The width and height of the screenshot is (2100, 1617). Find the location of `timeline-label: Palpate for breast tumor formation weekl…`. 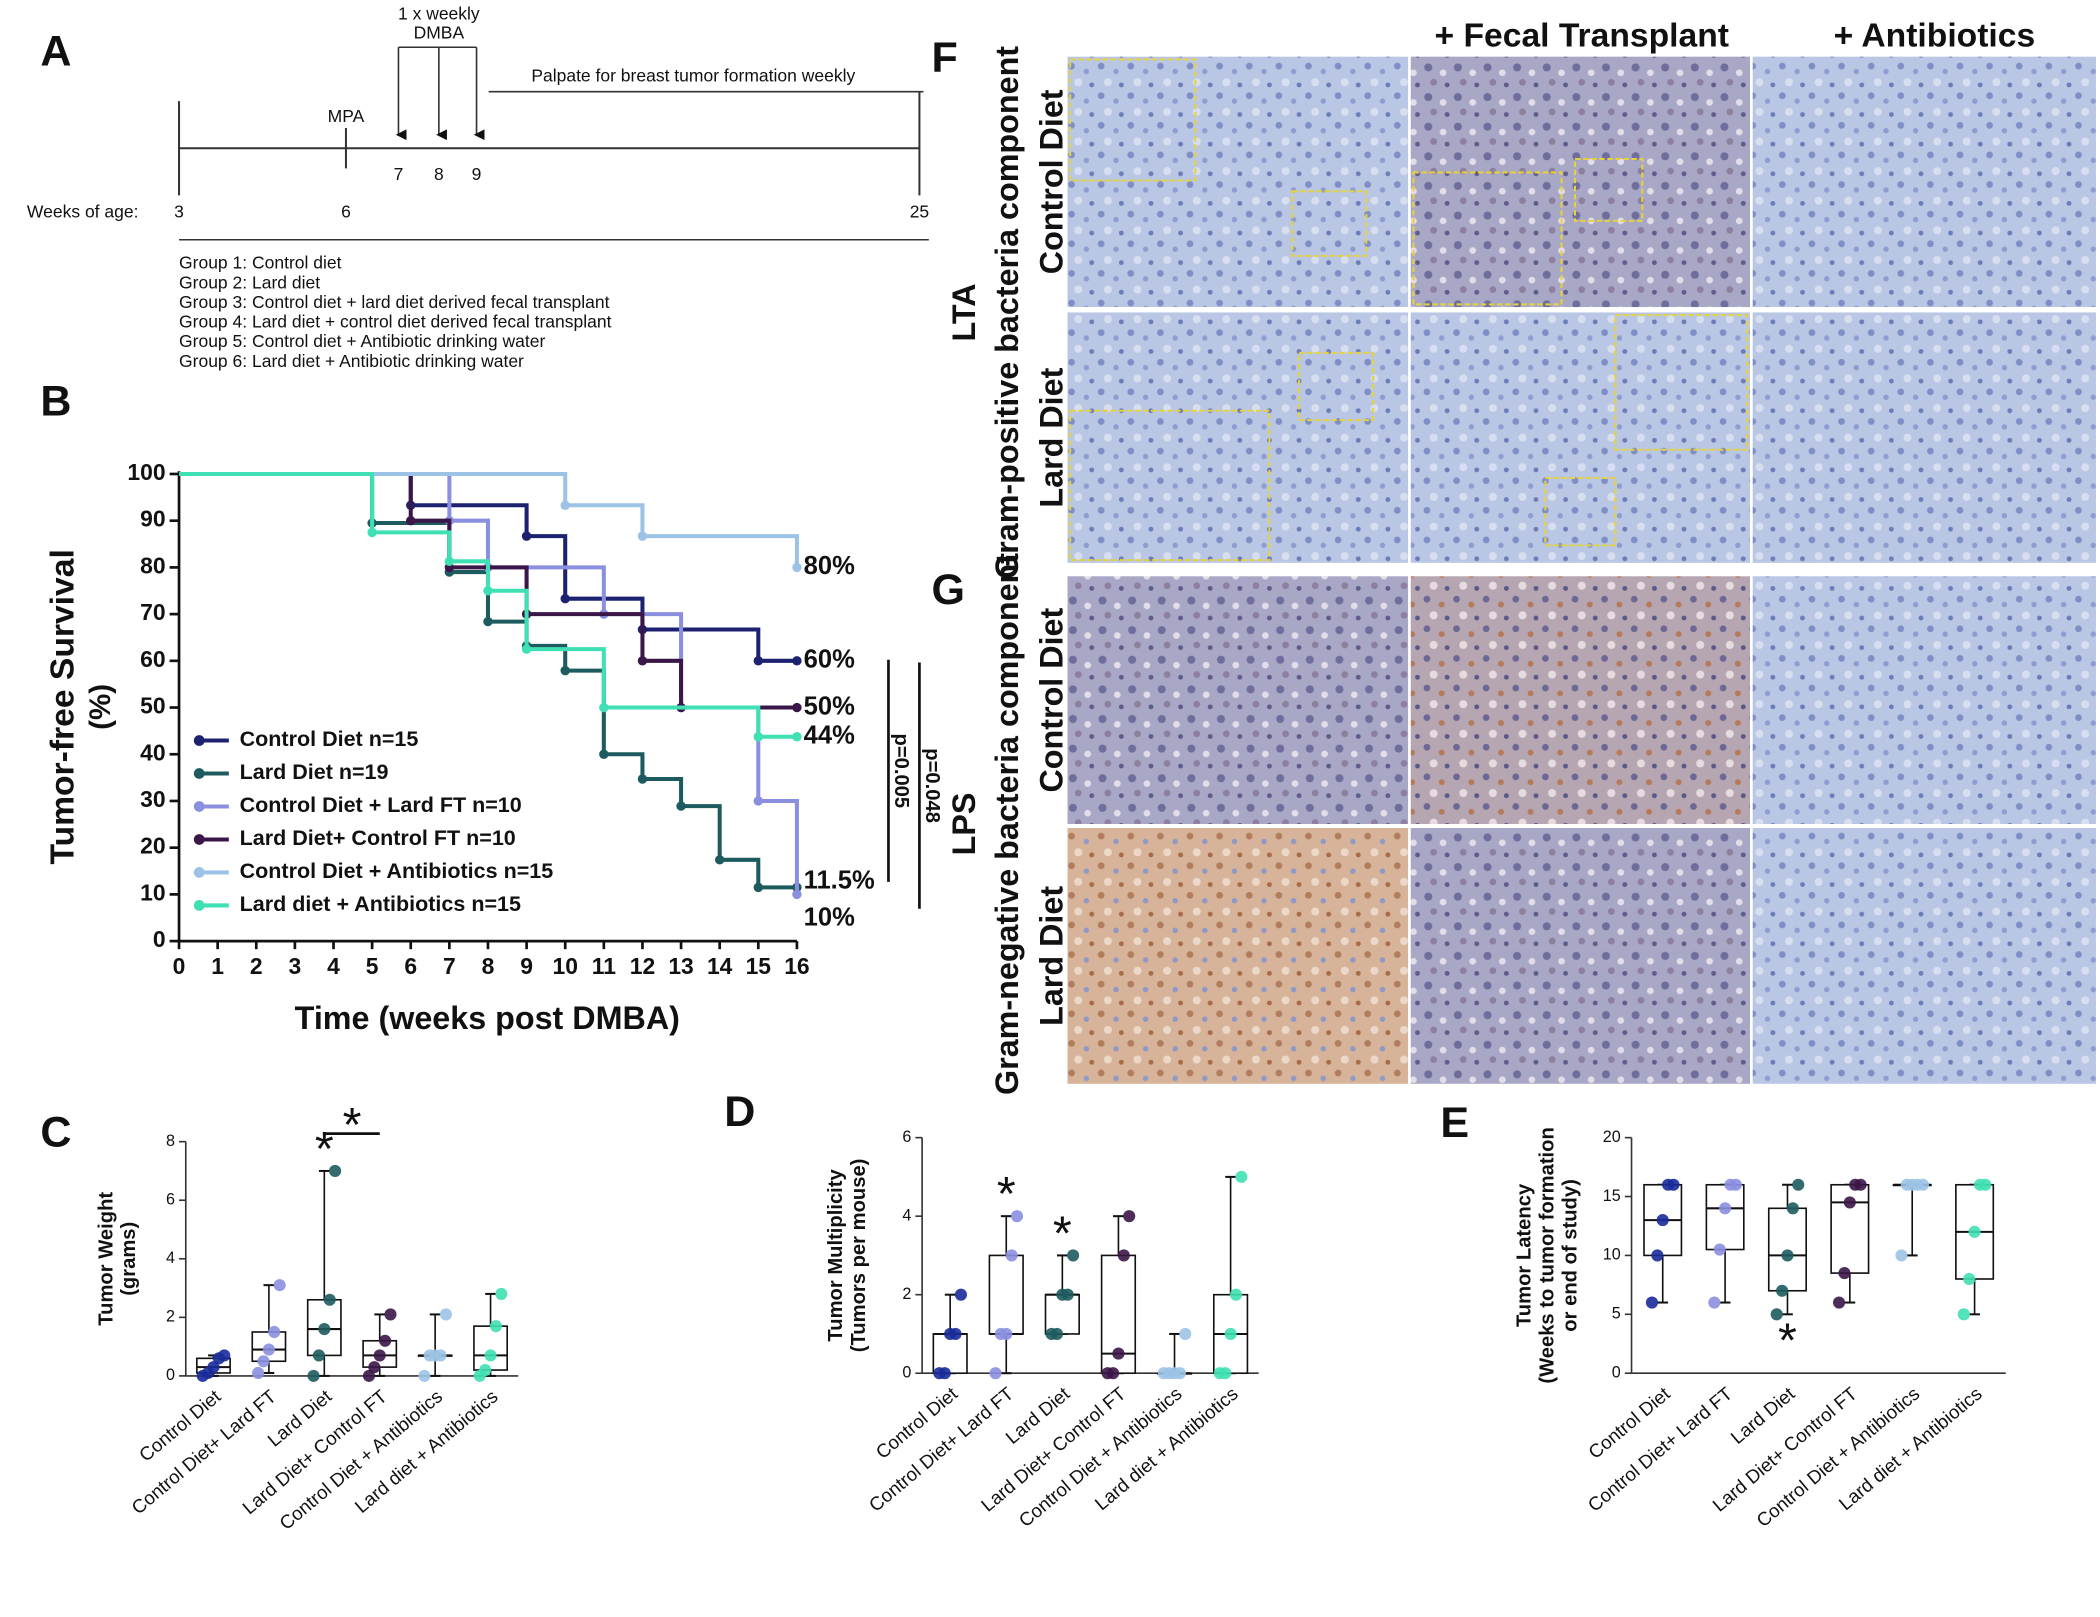

timeline-label: Palpate for breast tumor formation weekl… is located at coordinates (693, 75).